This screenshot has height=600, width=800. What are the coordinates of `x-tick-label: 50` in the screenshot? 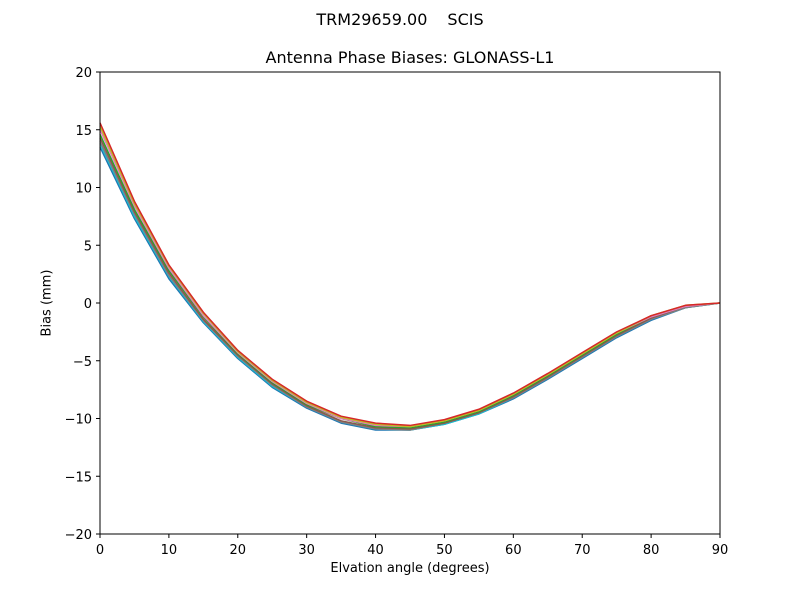 It's located at (444, 550).